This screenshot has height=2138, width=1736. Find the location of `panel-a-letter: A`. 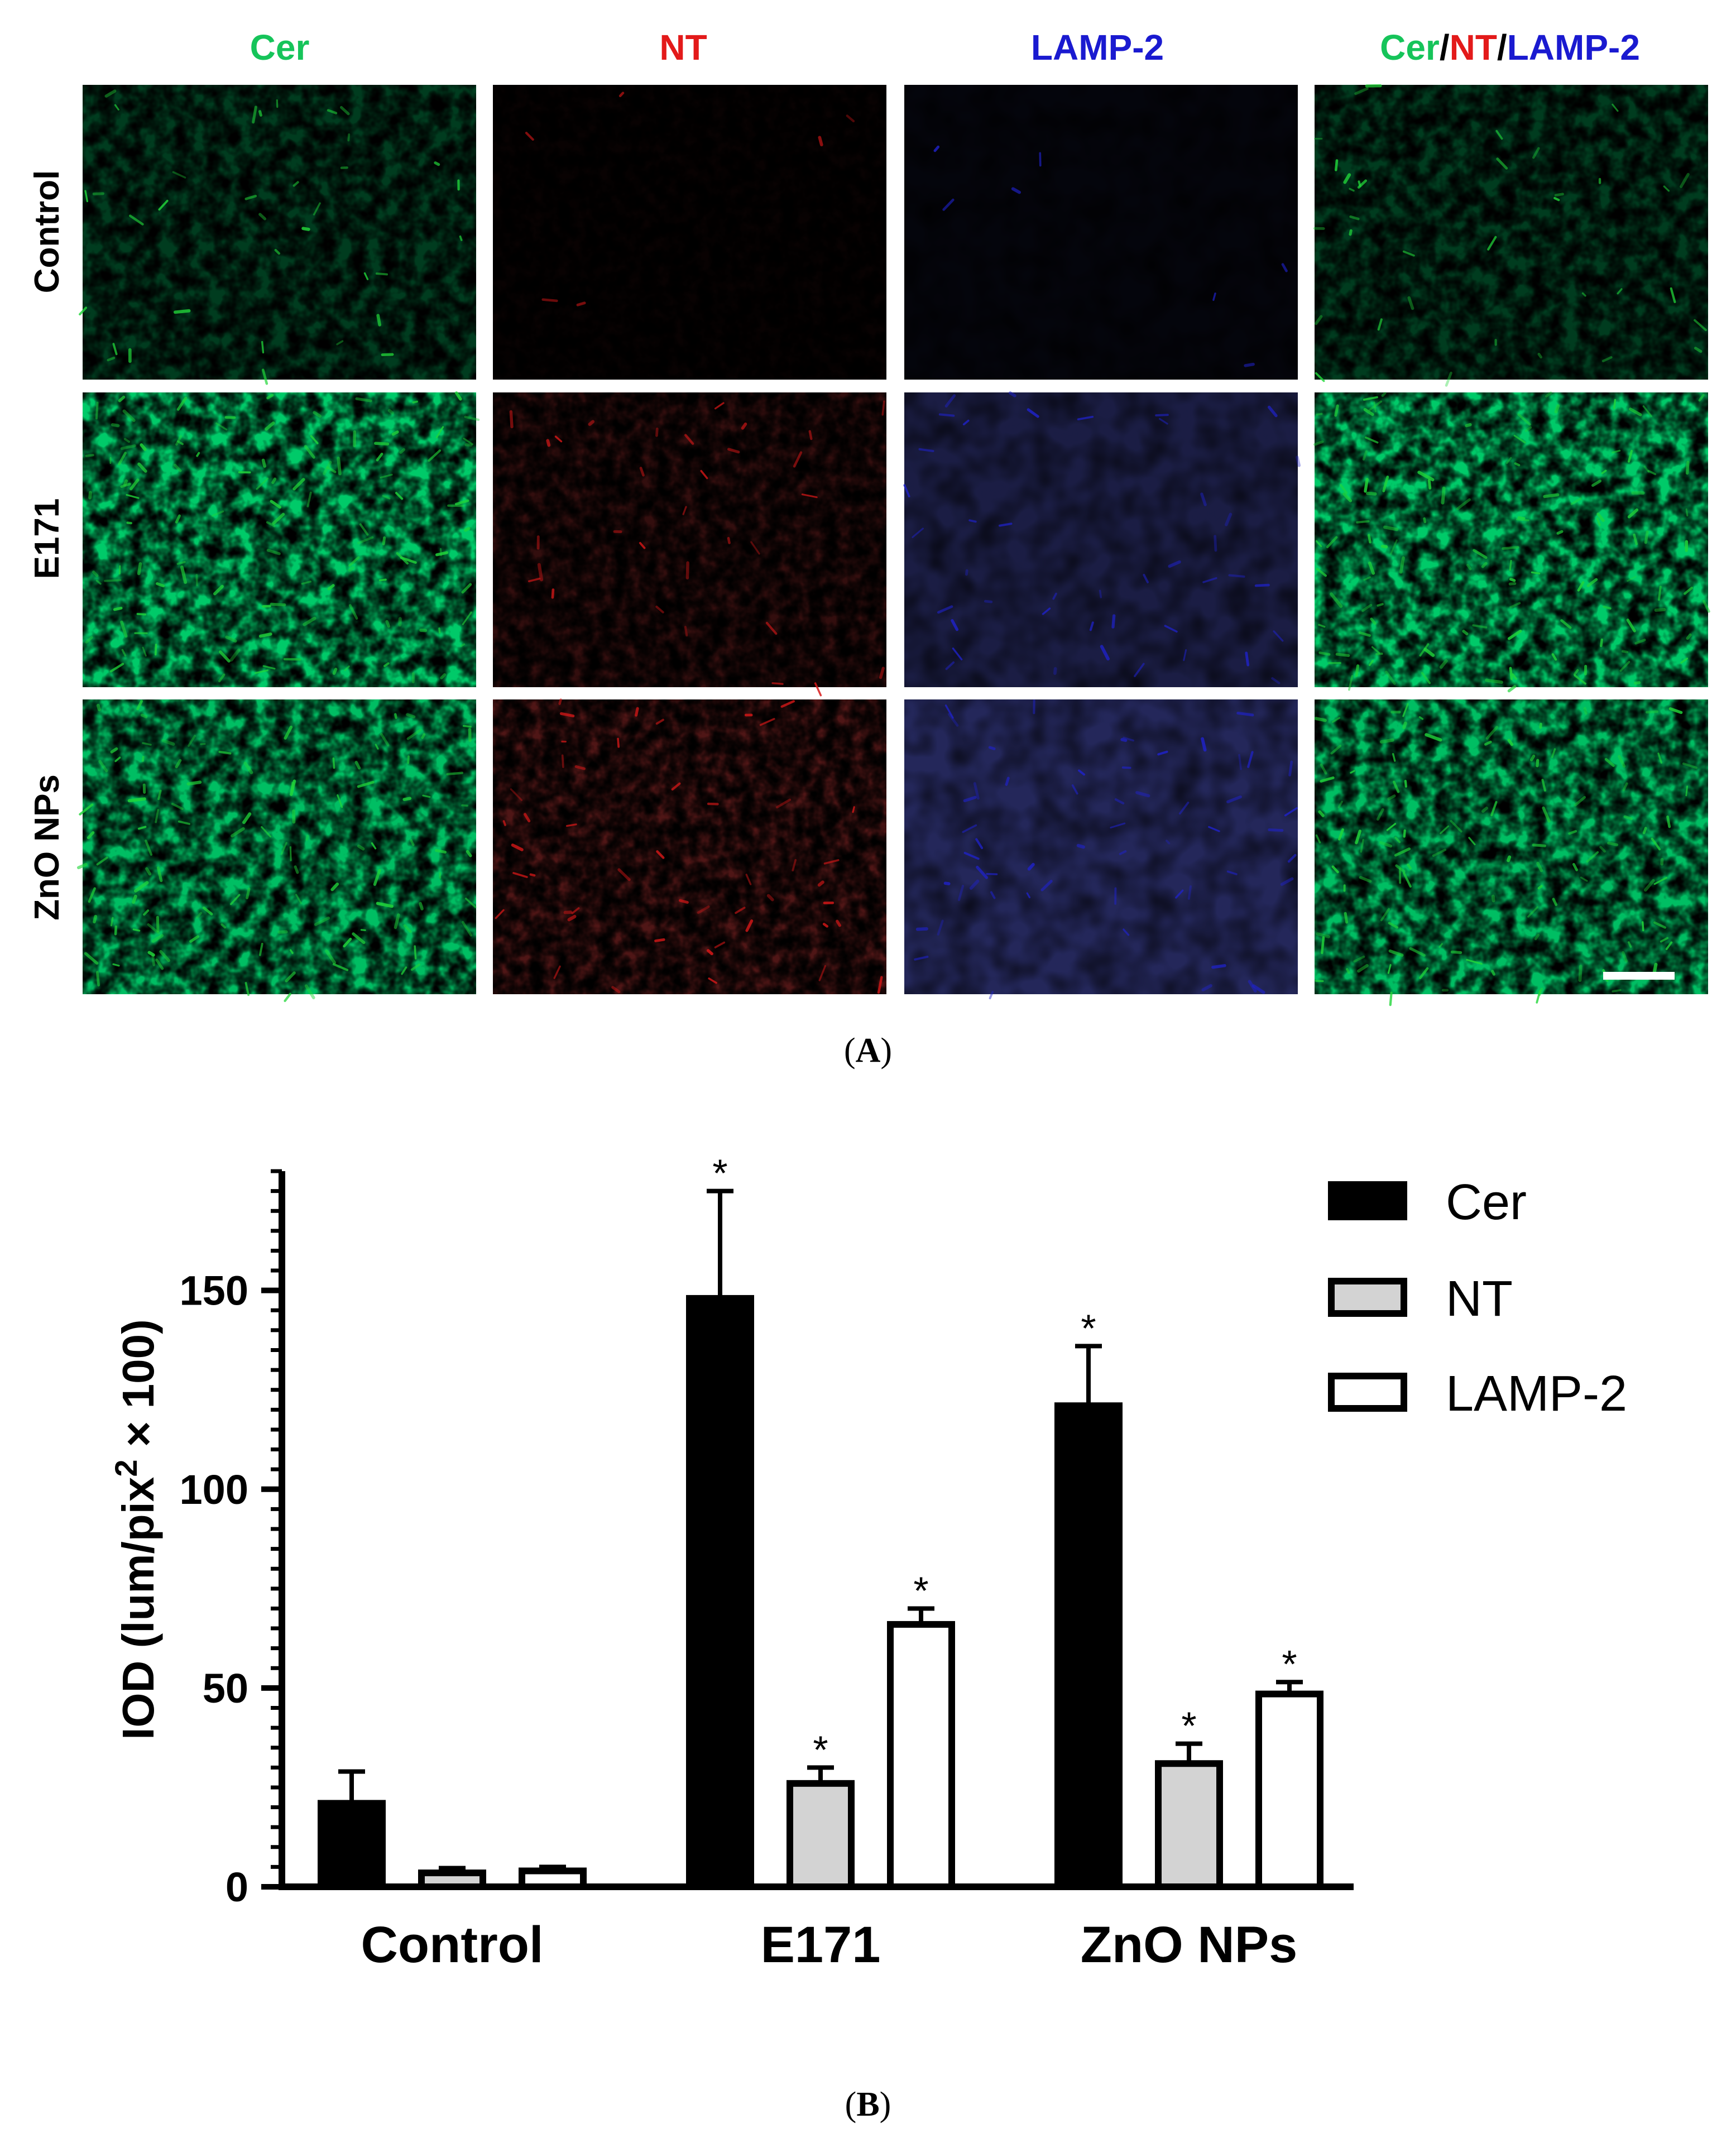

panel-a-letter: A is located at coordinates (868, 1051).